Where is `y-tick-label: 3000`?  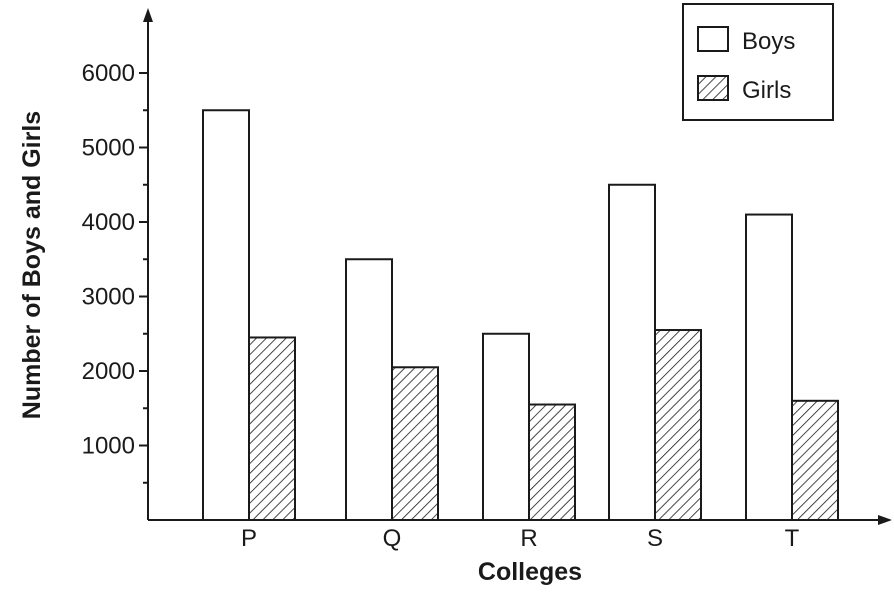 y-tick-label: 3000 is located at coordinates (108, 297).